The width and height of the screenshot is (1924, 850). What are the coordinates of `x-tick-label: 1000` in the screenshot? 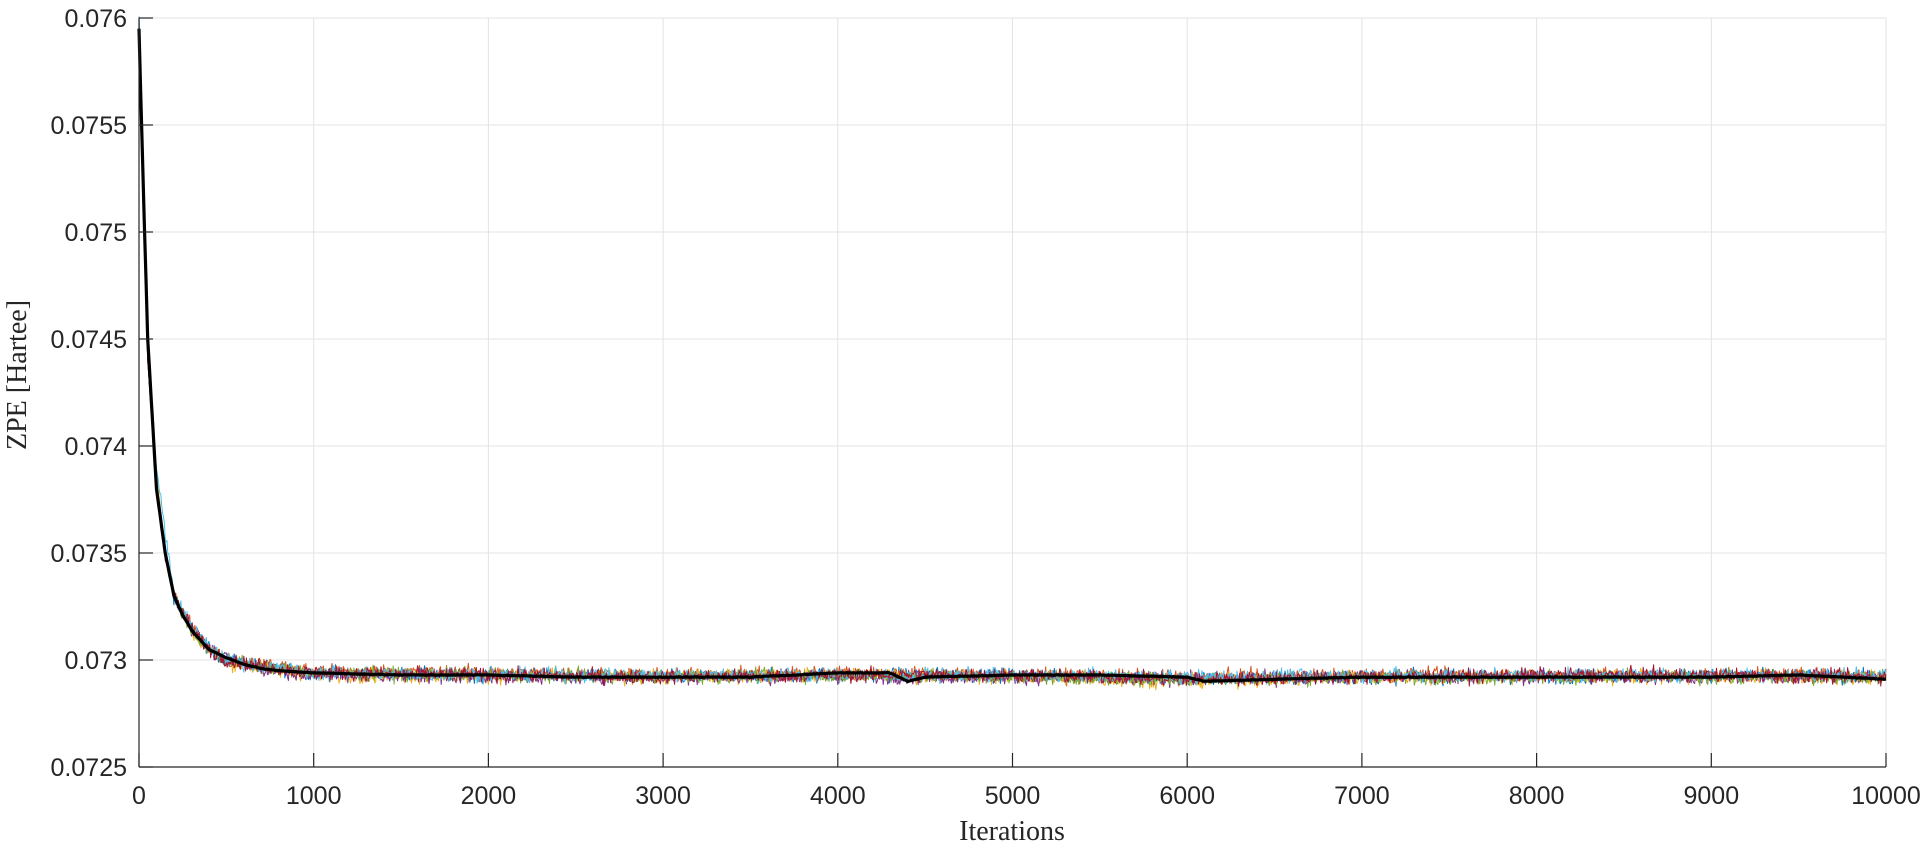 It's located at (314, 796).